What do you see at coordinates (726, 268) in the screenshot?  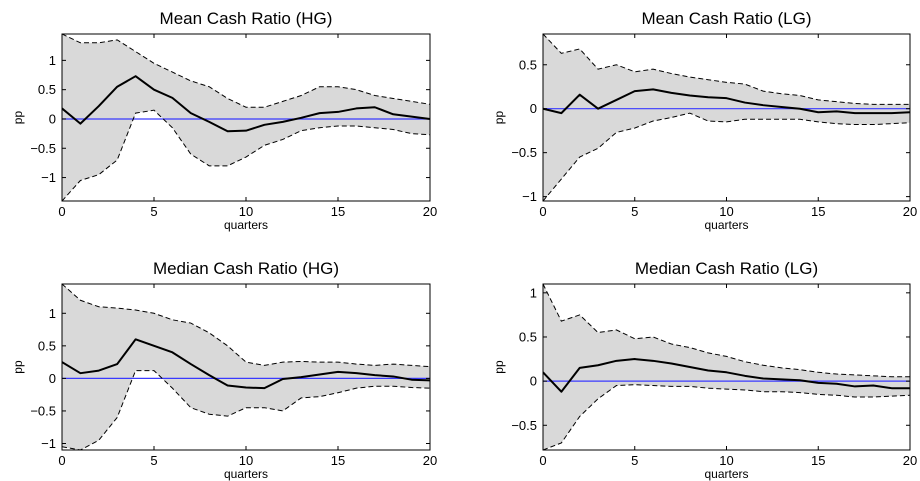 I see `chart-title: Median Cash Ratio (LG)` at bounding box center [726, 268].